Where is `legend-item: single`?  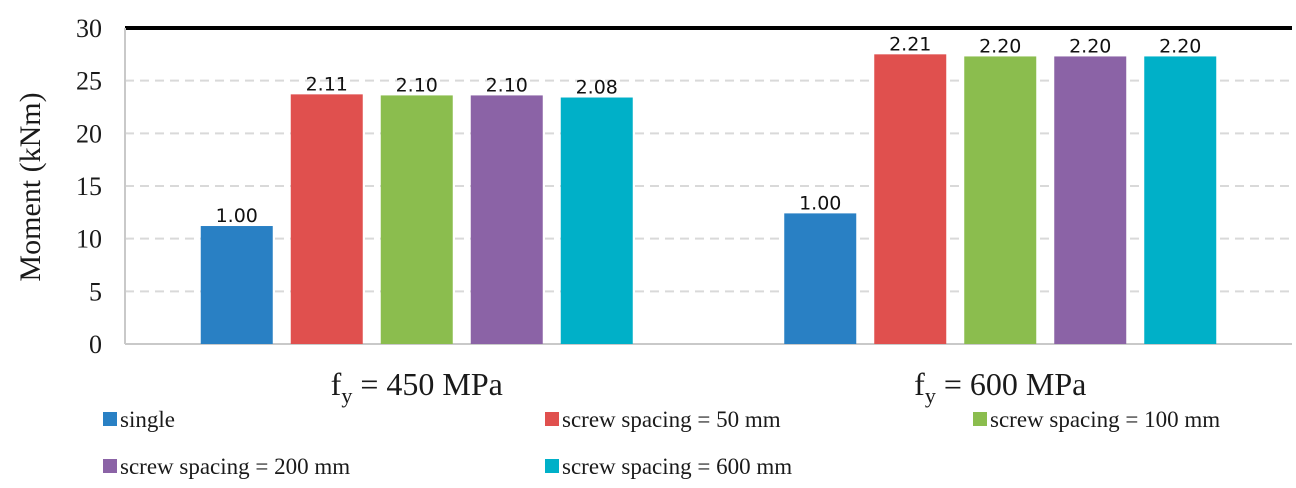
legend-item: single is located at coordinates (139, 419).